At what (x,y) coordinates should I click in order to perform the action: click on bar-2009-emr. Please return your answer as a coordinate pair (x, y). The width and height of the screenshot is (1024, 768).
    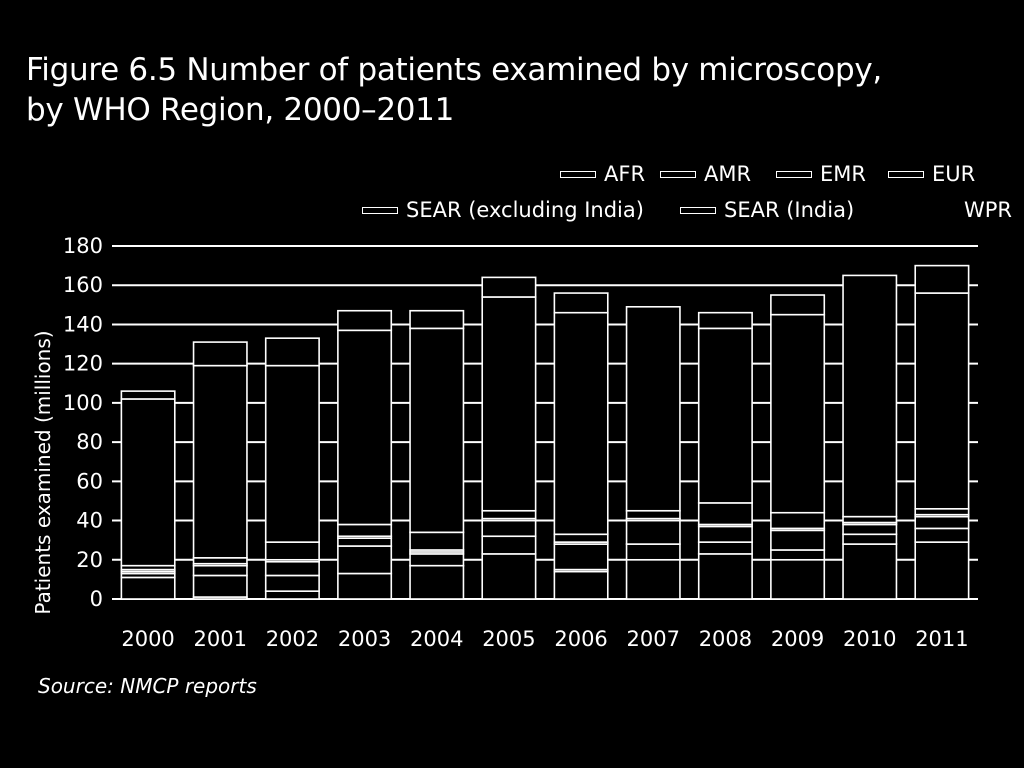
    Looking at the image, I should click on (798, 540).